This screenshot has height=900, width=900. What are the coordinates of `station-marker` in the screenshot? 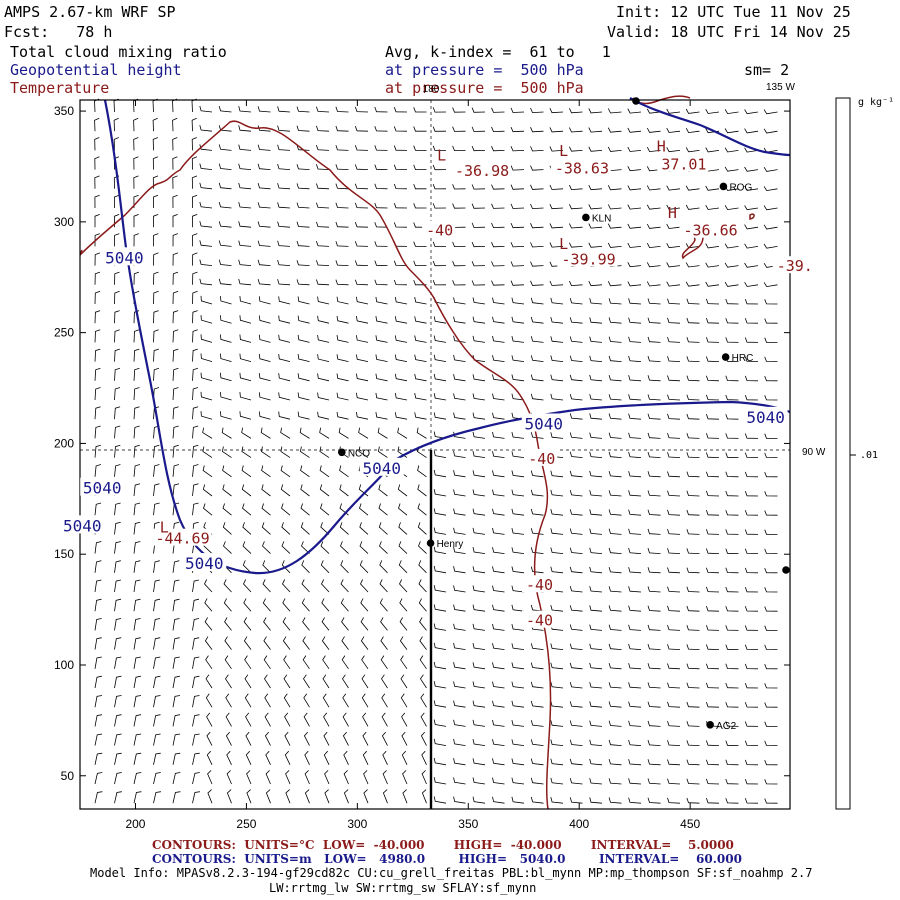 It's located at (725, 357).